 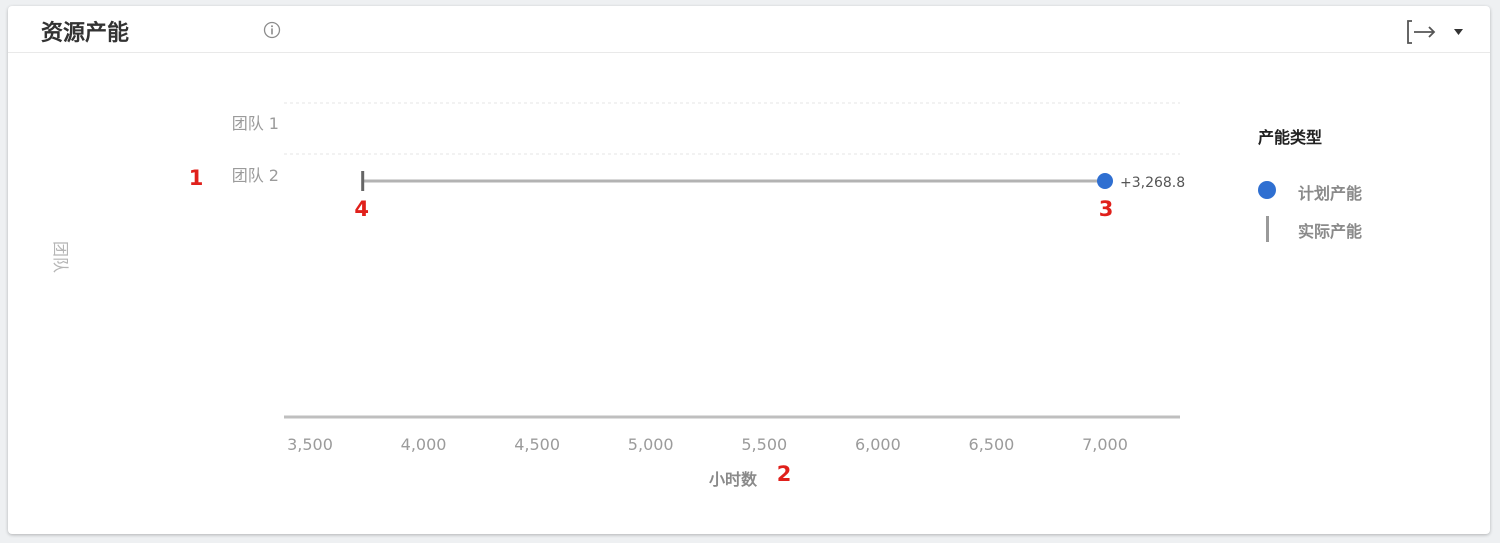 What do you see at coordinates (1458, 32) in the screenshot?
I see `chevron-down-icon` at bounding box center [1458, 32].